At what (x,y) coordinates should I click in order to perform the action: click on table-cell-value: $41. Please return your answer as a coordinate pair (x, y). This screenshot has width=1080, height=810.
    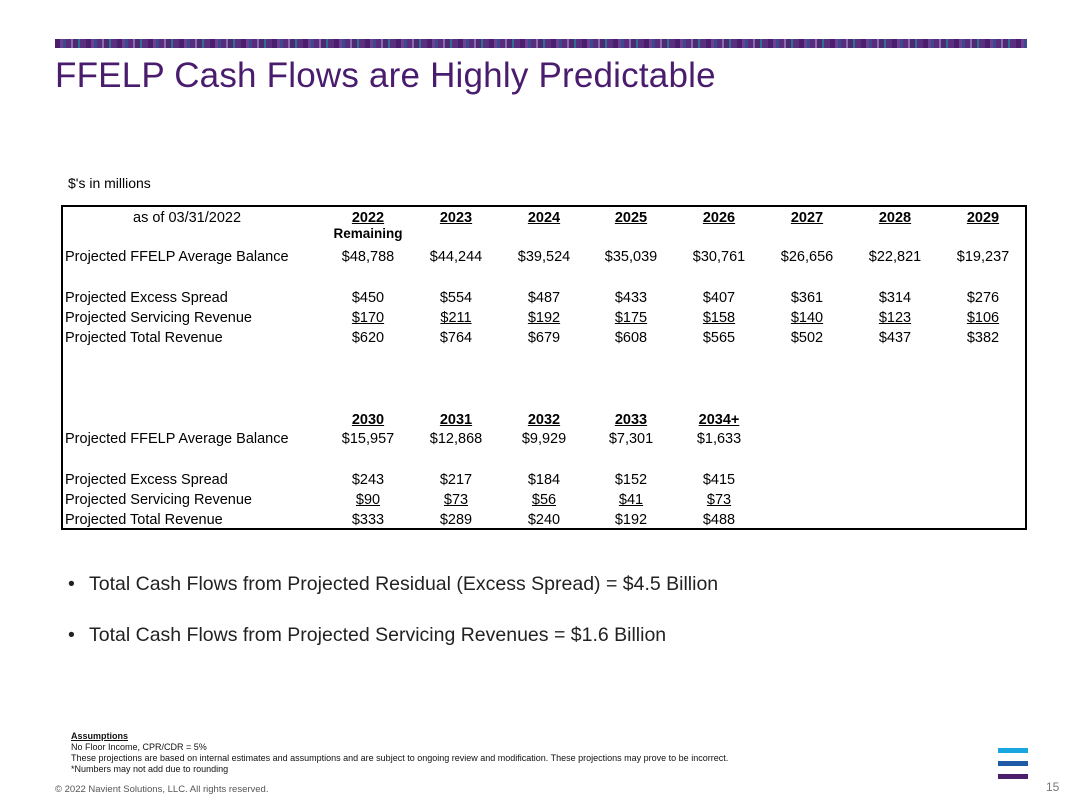
    Looking at the image, I should click on (631, 500).